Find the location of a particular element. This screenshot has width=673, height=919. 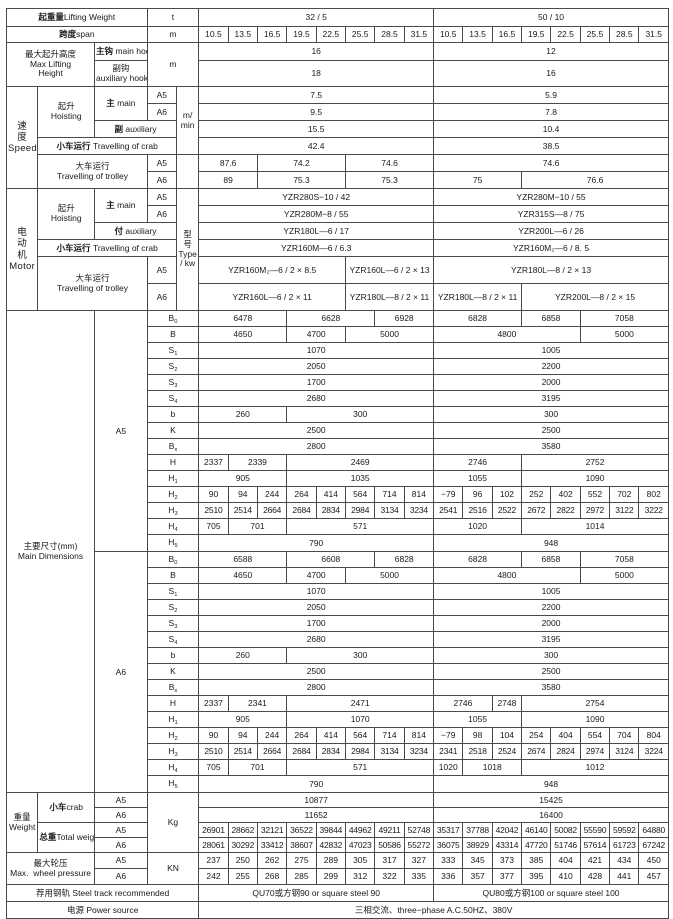

weight-total-a6-15: 67242 is located at coordinates (653, 845).